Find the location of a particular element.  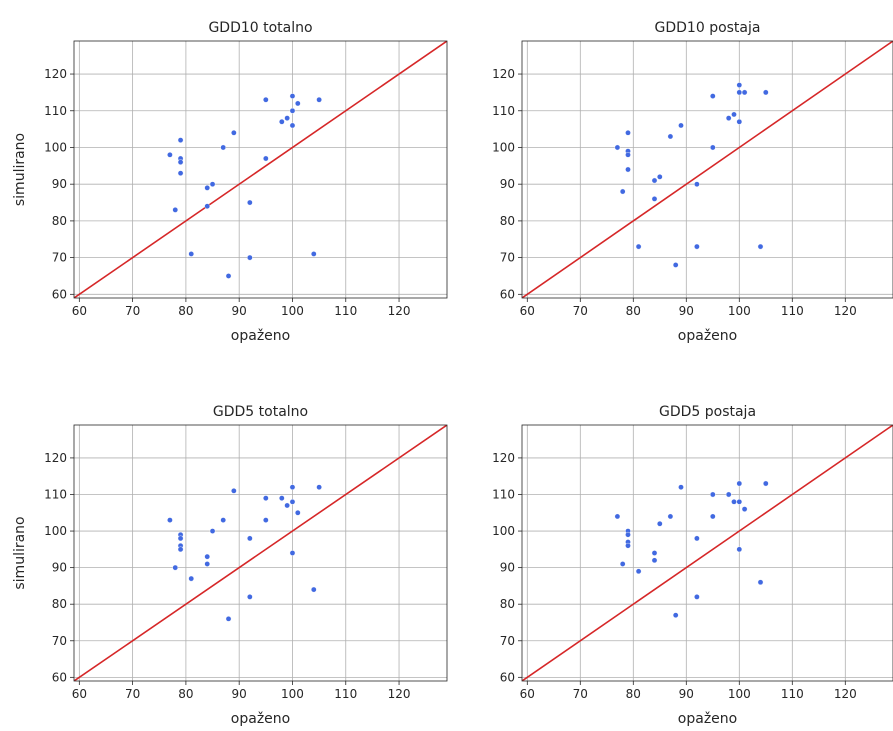

x-tick-label: 80 is located at coordinates (185, 311).